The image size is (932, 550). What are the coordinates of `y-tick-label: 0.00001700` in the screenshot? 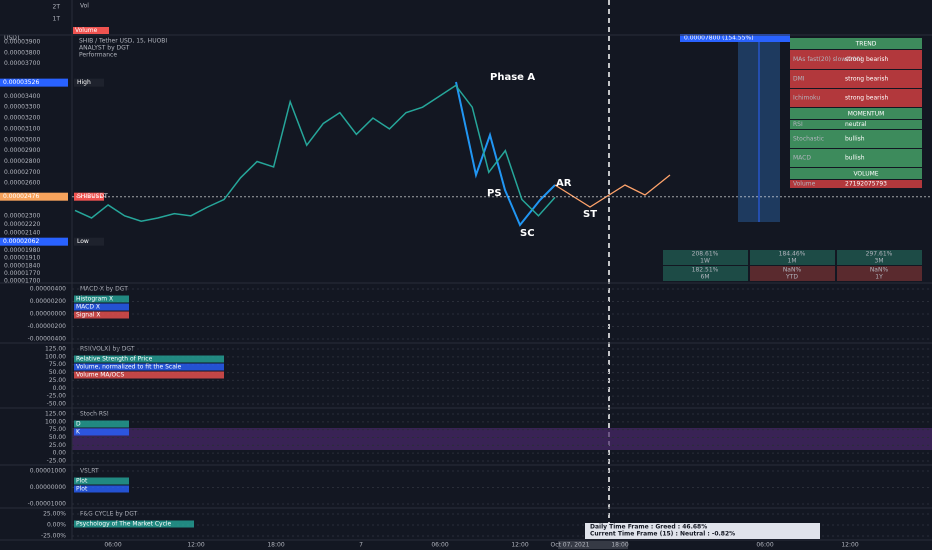 It's located at (22, 281).